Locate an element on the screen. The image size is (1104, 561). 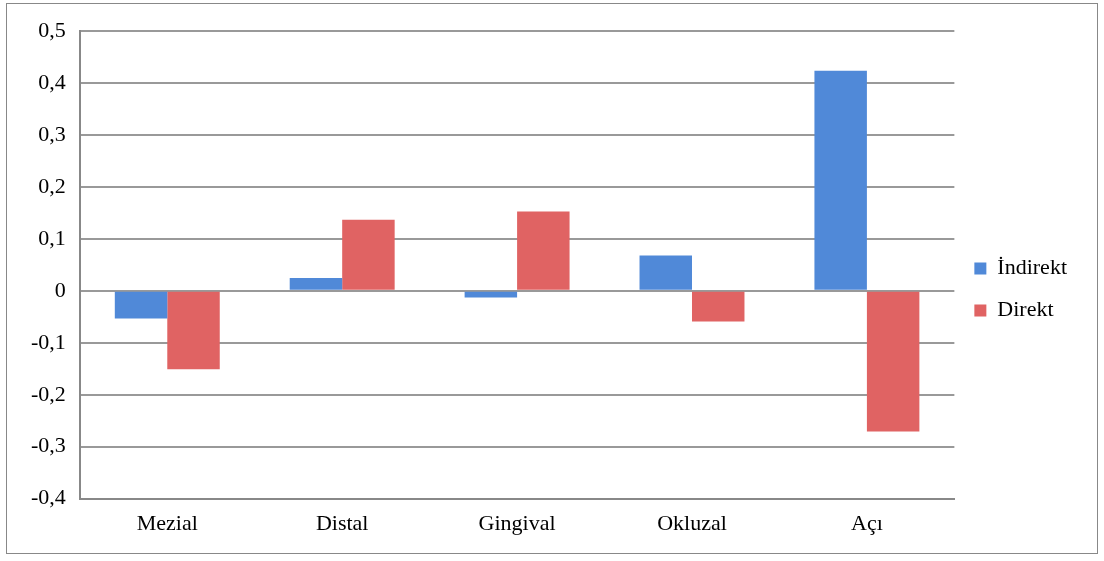
y-tick-label: 0,5 is located at coordinates (52, 29).